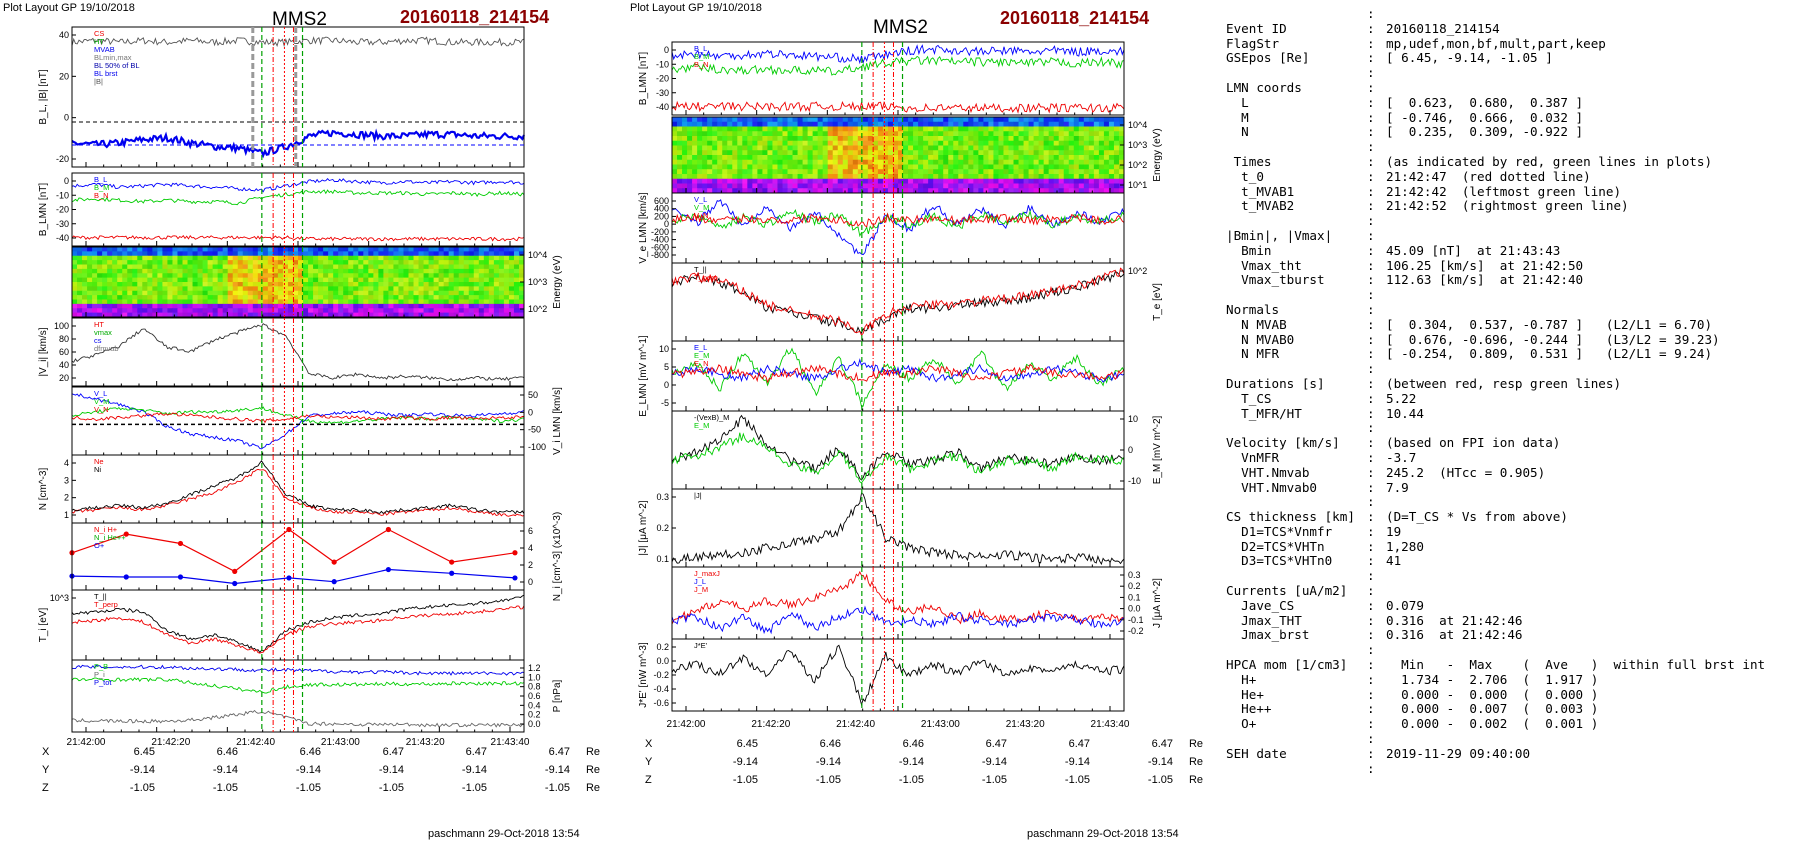  What do you see at coordinates (1495, 428) in the screenshot?
I see `summary-row: :` at bounding box center [1495, 428].